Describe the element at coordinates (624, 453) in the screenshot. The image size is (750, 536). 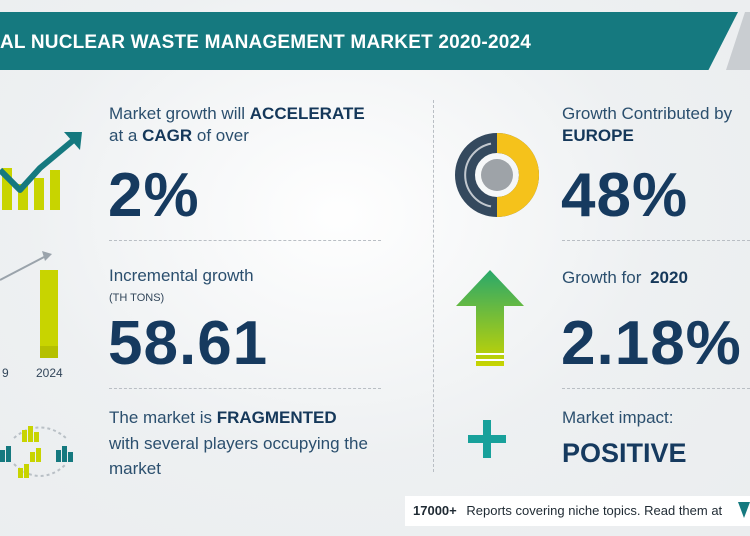
I see `impact-value: POSITIVE` at that location.